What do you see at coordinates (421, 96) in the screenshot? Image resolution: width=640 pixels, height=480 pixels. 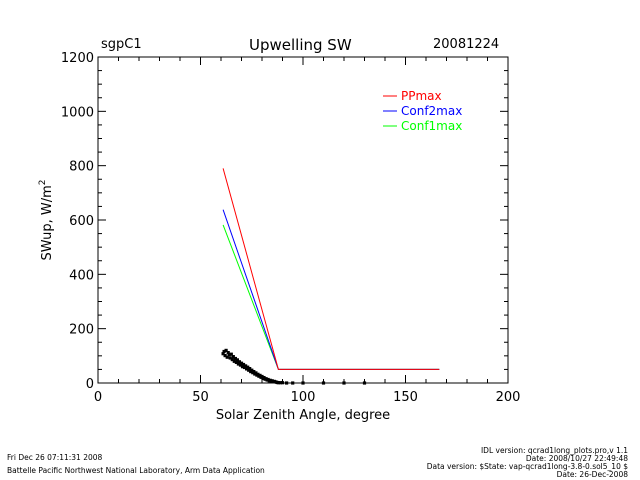 I see `legend-label-ppmax: PPmax` at bounding box center [421, 96].